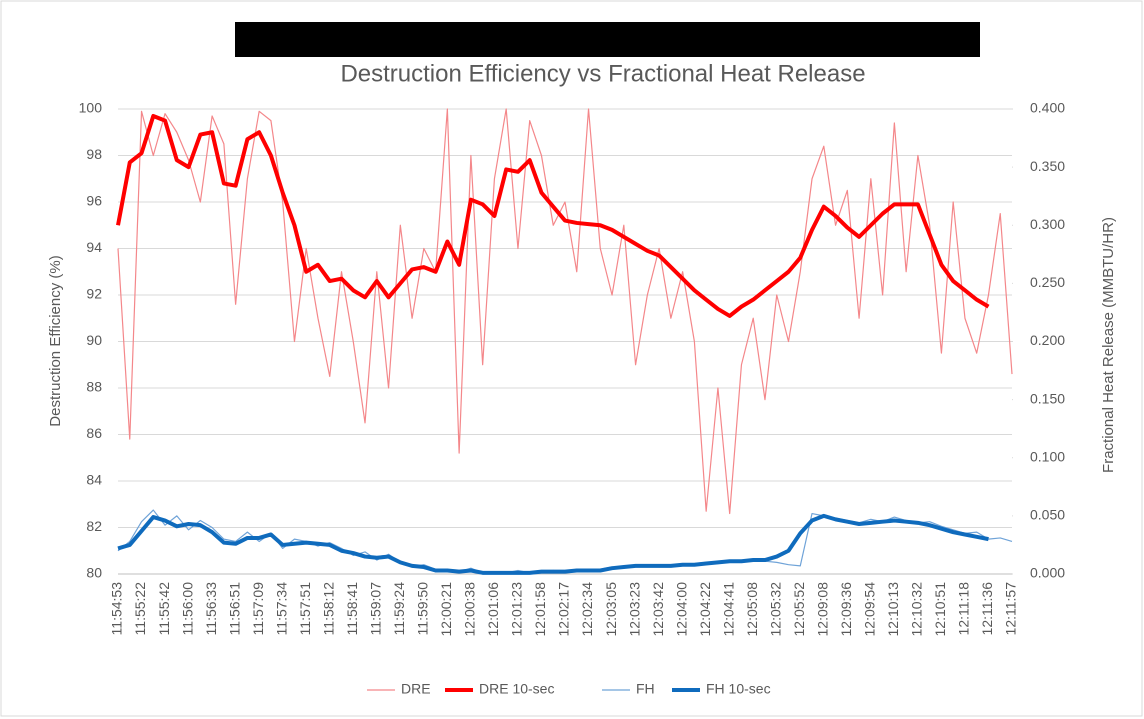  I want to click on x-tick-label: 11:57:51, so click(305, 609).